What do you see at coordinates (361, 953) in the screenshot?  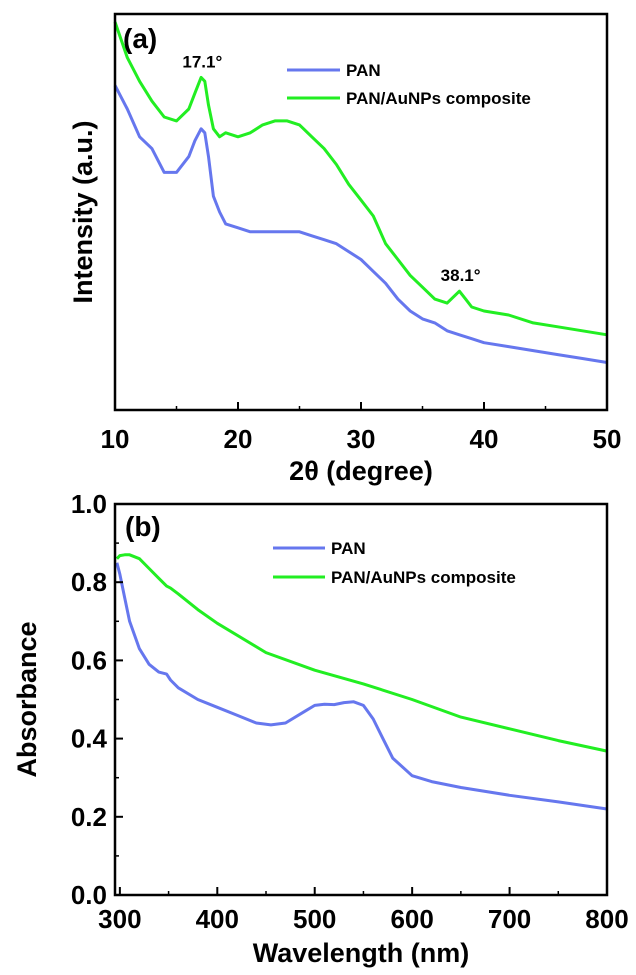 I see `panel-b-x-axis-label: Wavelength (nm)` at bounding box center [361, 953].